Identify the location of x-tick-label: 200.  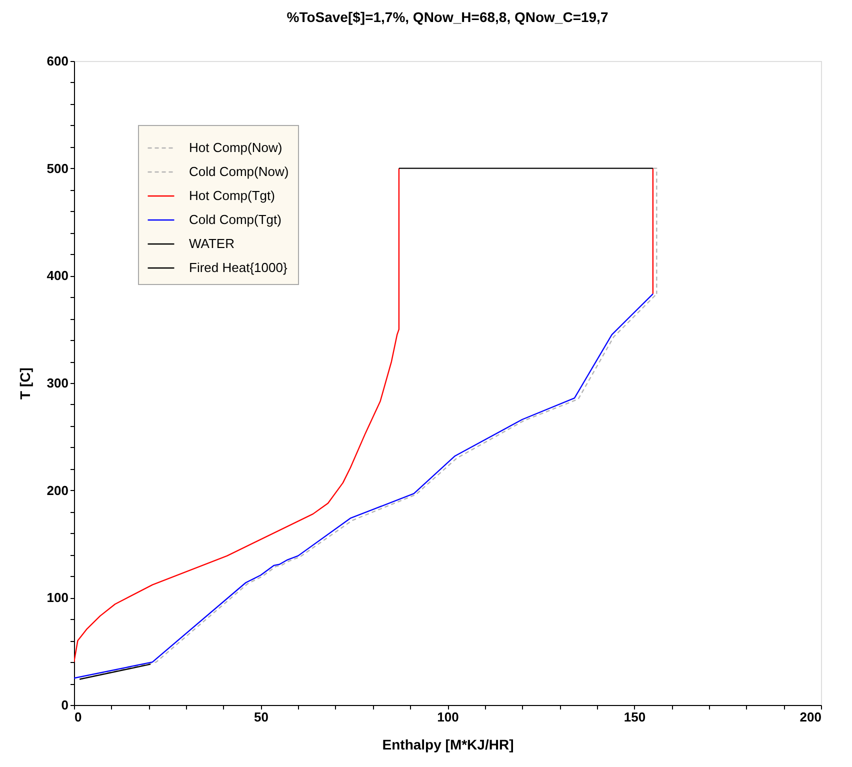
(811, 717).